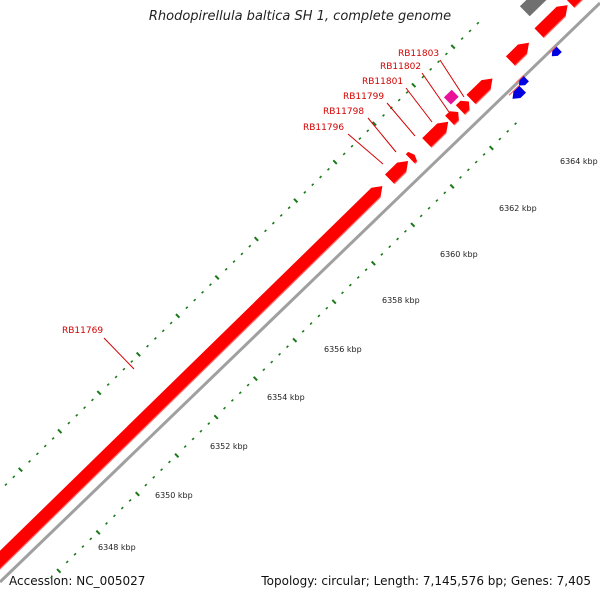 The image size is (600, 600). I want to click on gene-forward-a-highlight, so click(521, 60).